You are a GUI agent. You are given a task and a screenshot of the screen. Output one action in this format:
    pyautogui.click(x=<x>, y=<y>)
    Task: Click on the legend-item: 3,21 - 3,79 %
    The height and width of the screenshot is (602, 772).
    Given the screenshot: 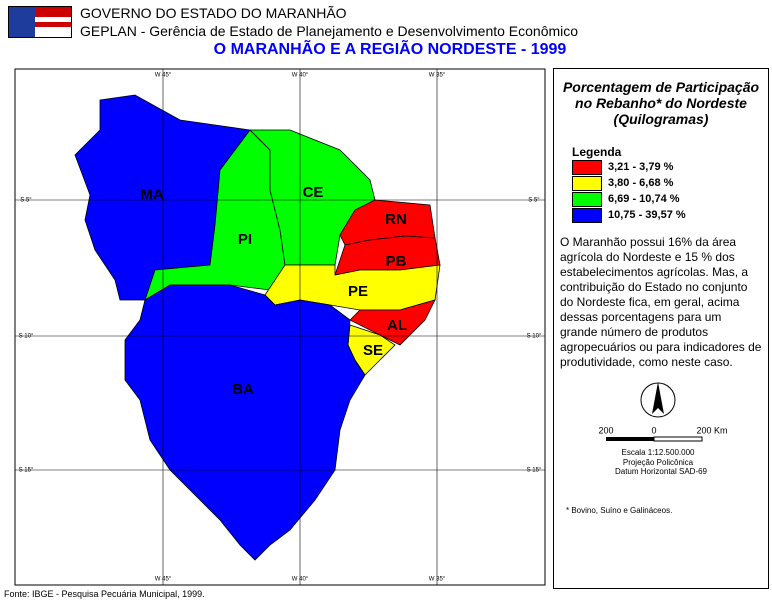 What is the action you would take?
    pyautogui.click(x=670, y=167)
    